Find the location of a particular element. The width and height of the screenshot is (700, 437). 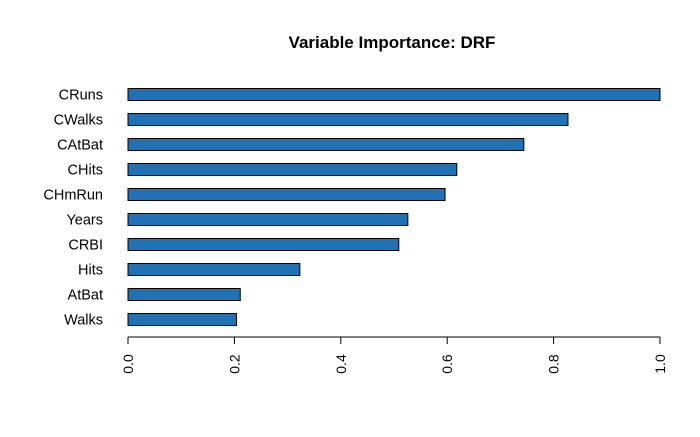

x-tick-label: 0.6 is located at coordinates (447, 364).